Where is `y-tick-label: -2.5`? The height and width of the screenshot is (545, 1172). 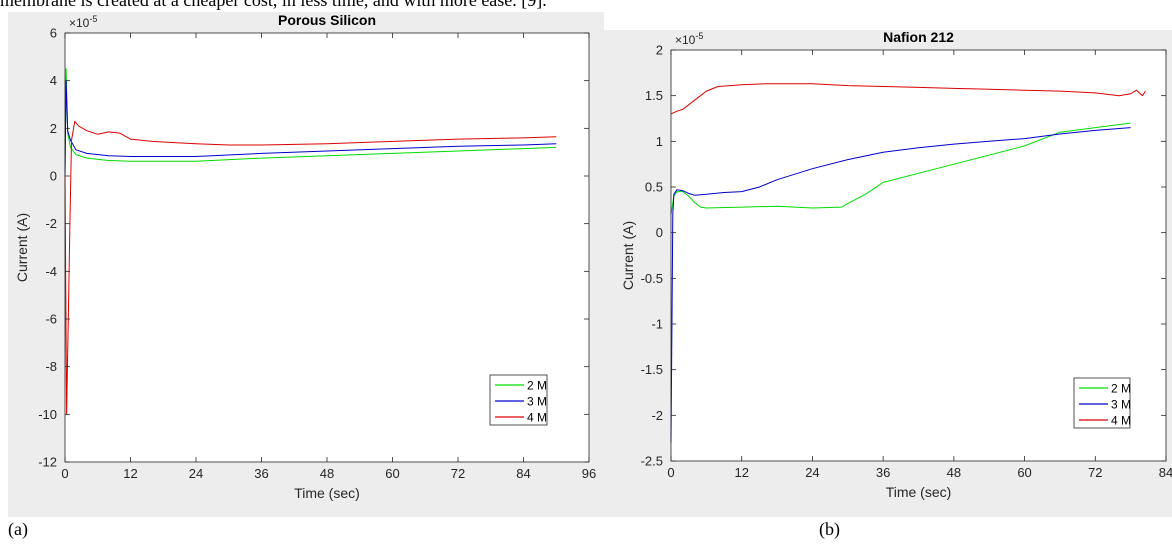
y-tick-label: -2.5 is located at coordinates (652, 461).